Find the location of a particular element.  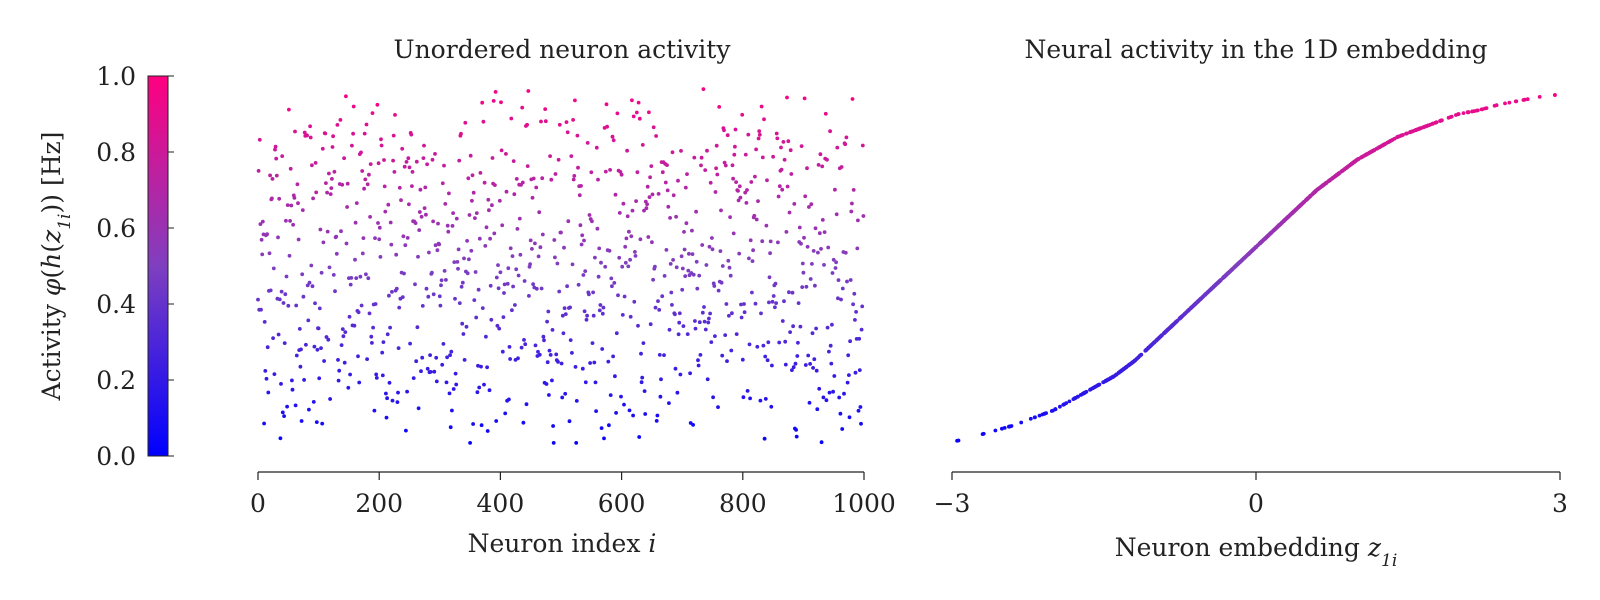

left-x-tick-label: 1000 is located at coordinates (864, 503).